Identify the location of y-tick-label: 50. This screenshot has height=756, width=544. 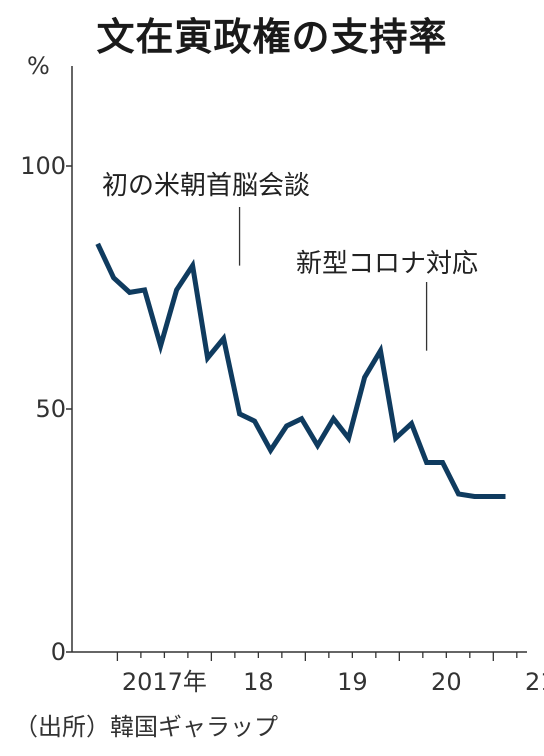
(50, 409).